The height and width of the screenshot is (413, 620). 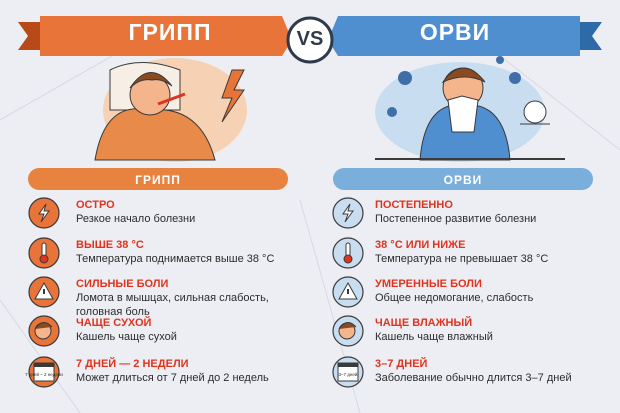 What do you see at coordinates (424, 323) in the screenshot?
I see `item-title: ЧАЩЕ ВЛАЖНЫЙ` at bounding box center [424, 323].